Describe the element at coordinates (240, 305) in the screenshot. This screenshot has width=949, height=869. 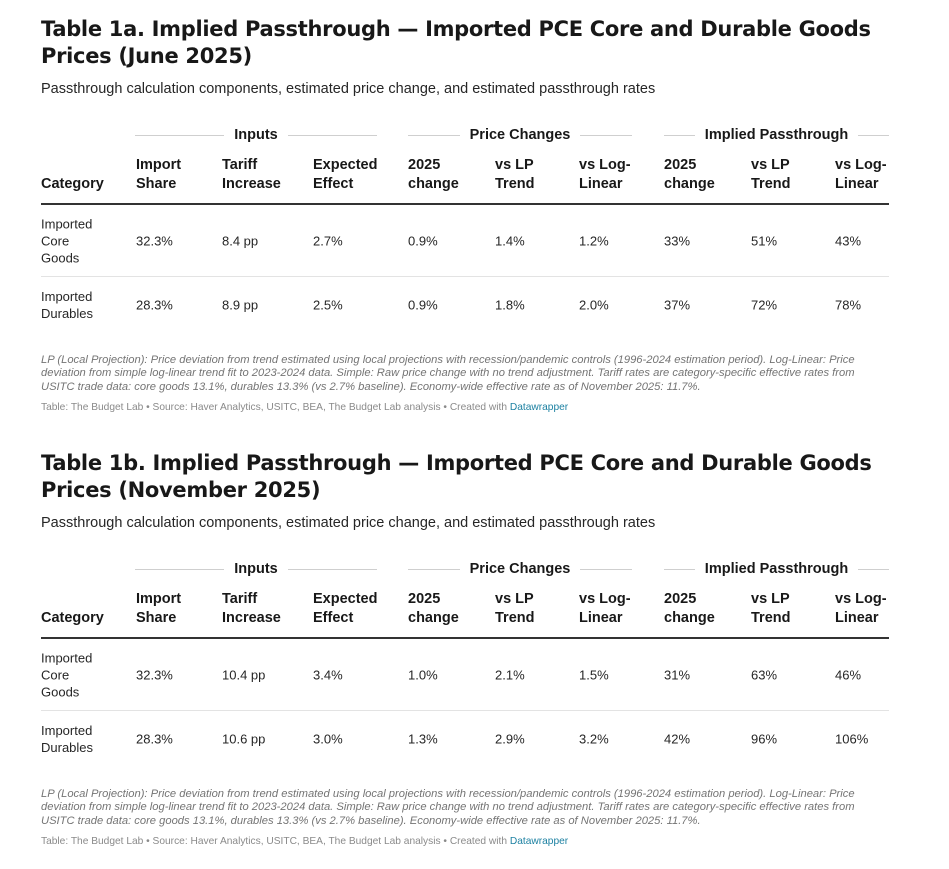
I see `cell-tariff-increase: 8.9 pp` at that location.